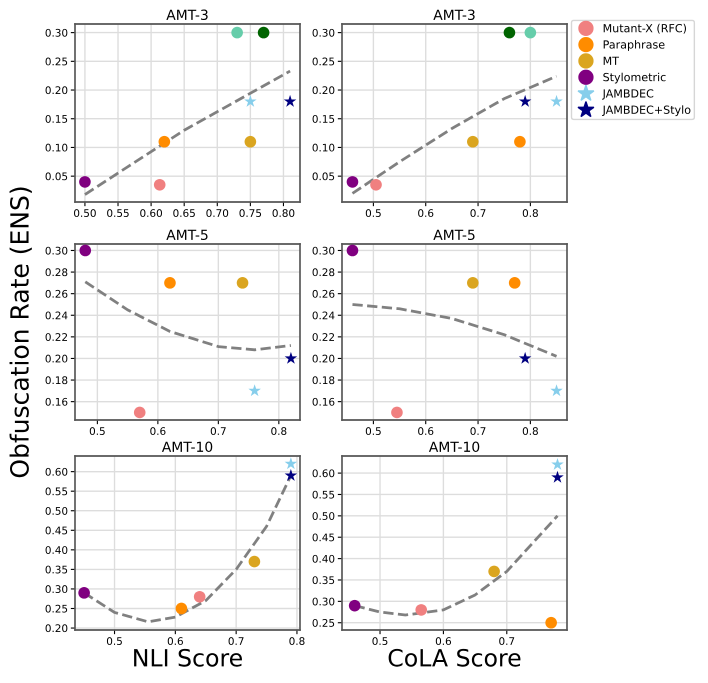 The width and height of the screenshot is (708, 683). What do you see at coordinates (21, 333) in the screenshot?
I see `y-axis-title: Obfuscation Rate (ENS)` at bounding box center [21, 333].